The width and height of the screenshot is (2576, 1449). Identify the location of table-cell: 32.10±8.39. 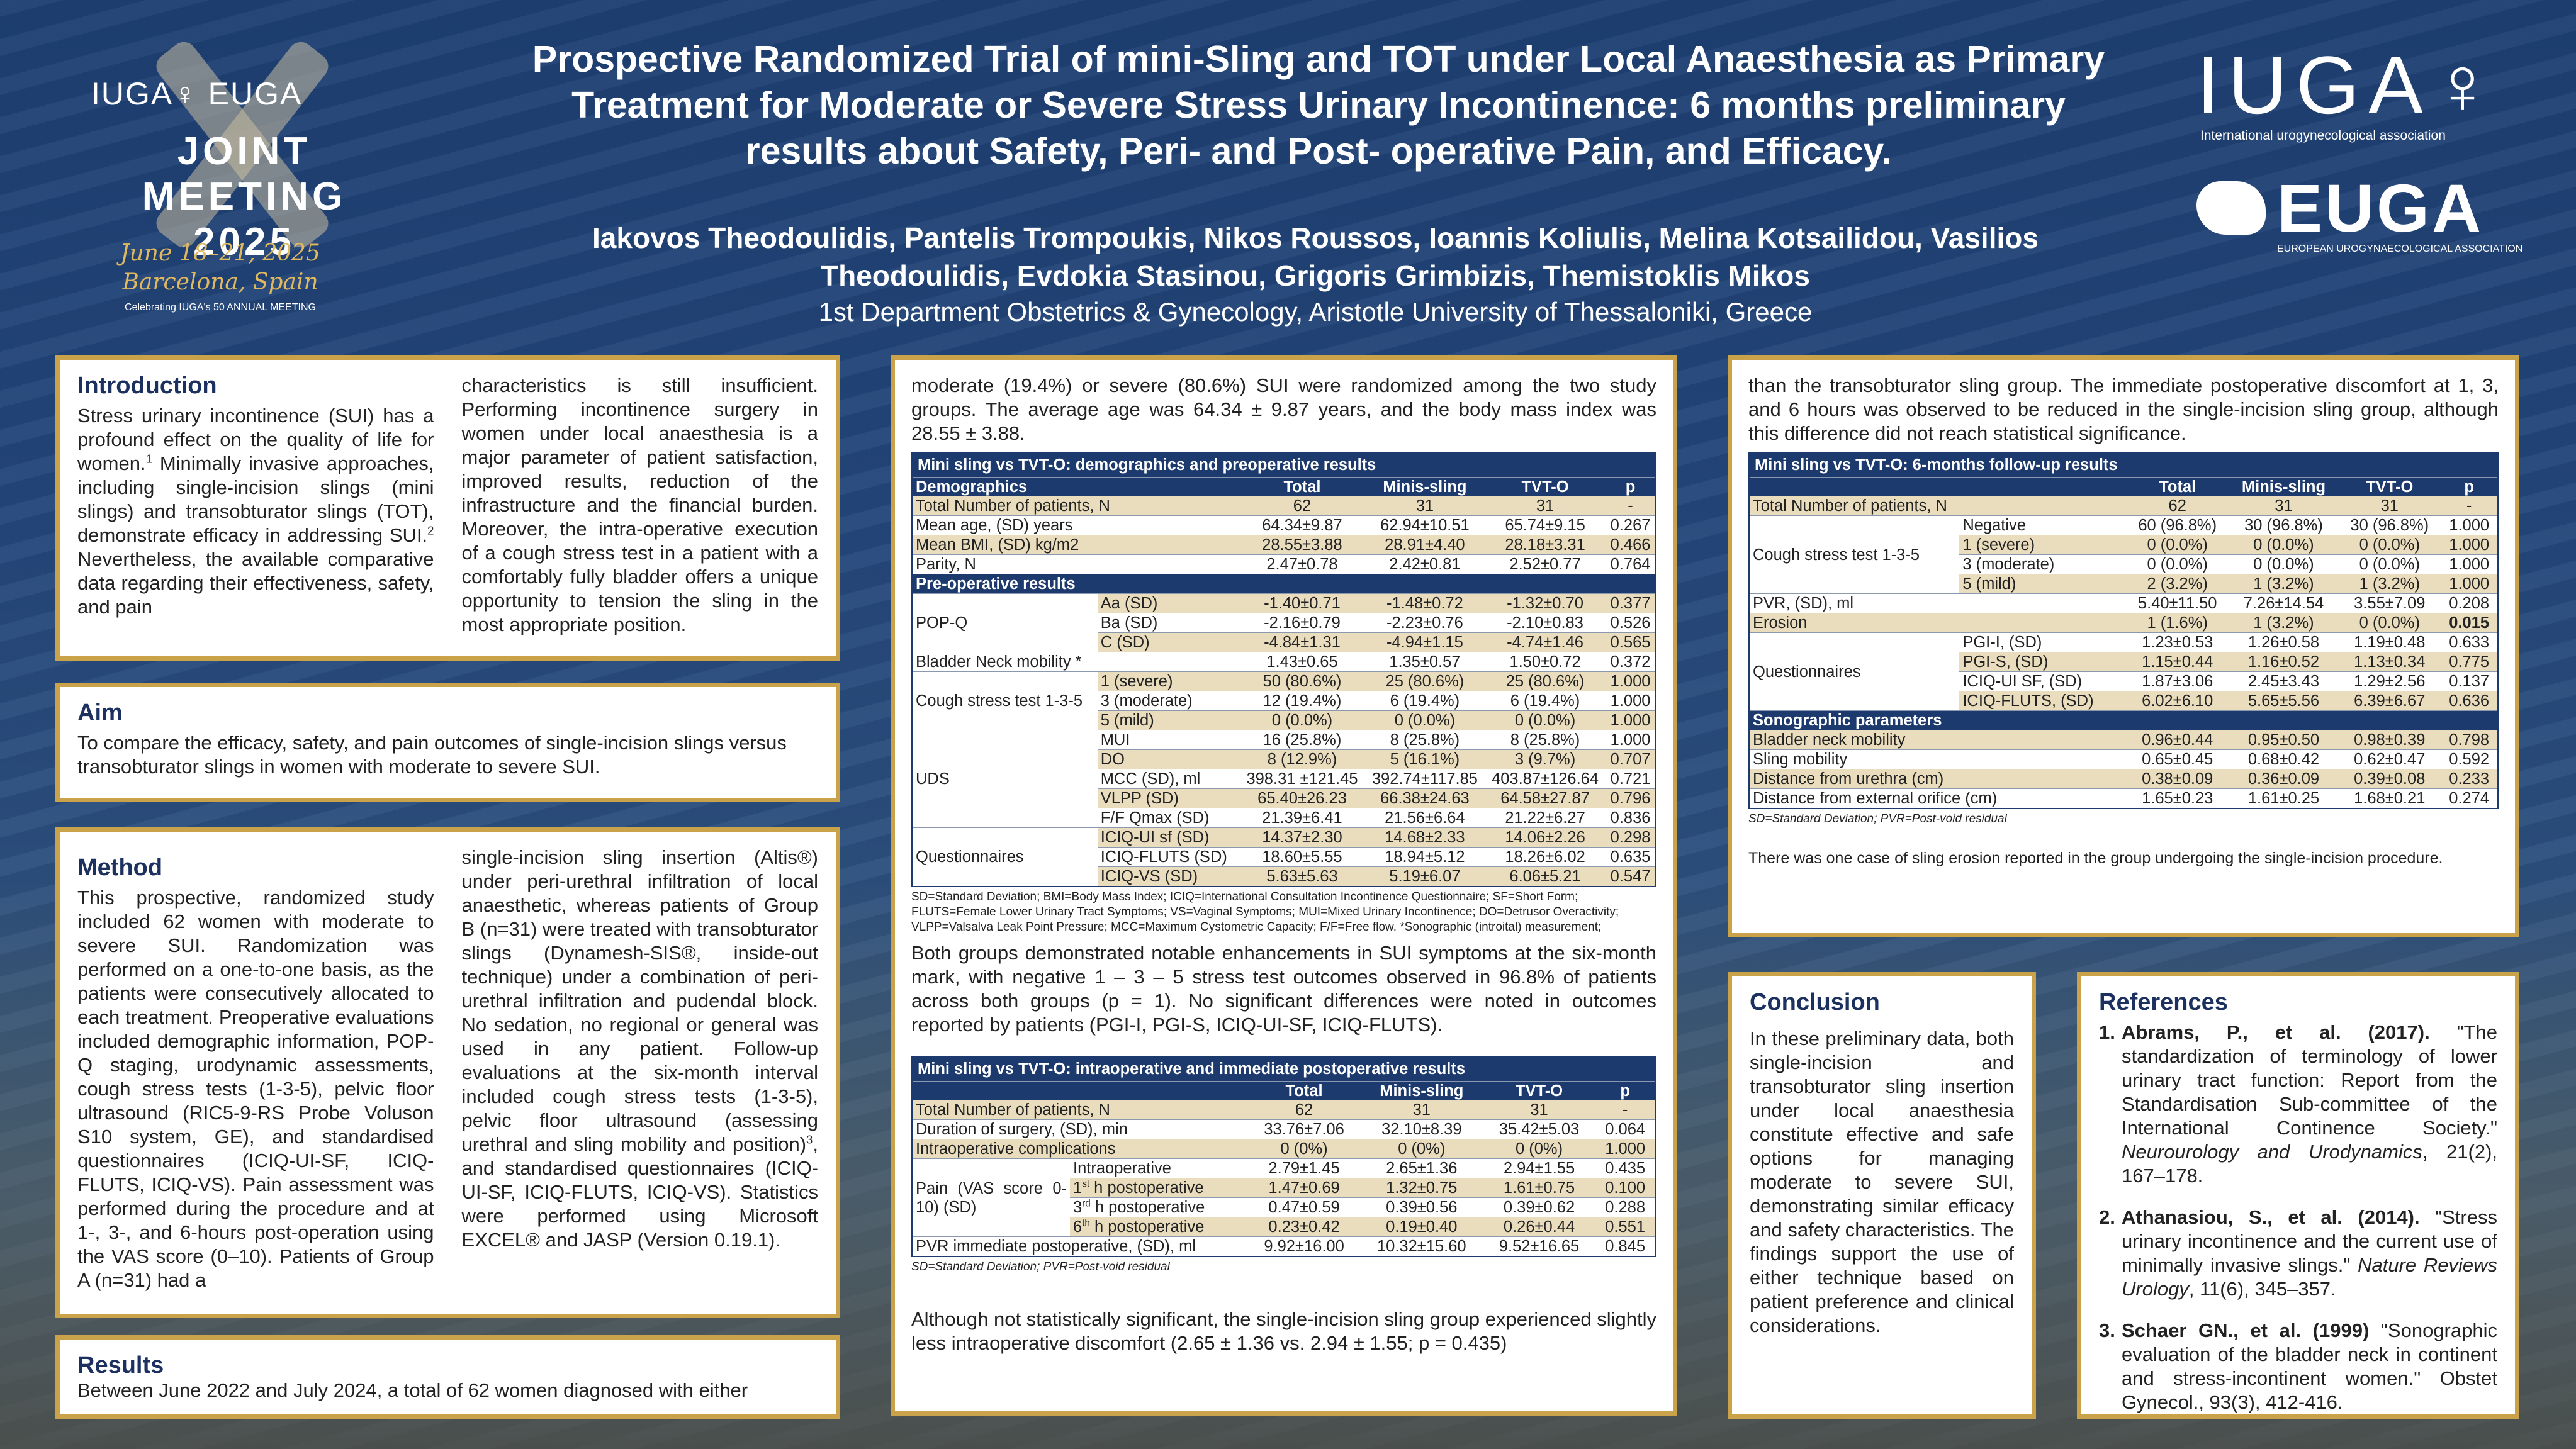
(1421, 1129).